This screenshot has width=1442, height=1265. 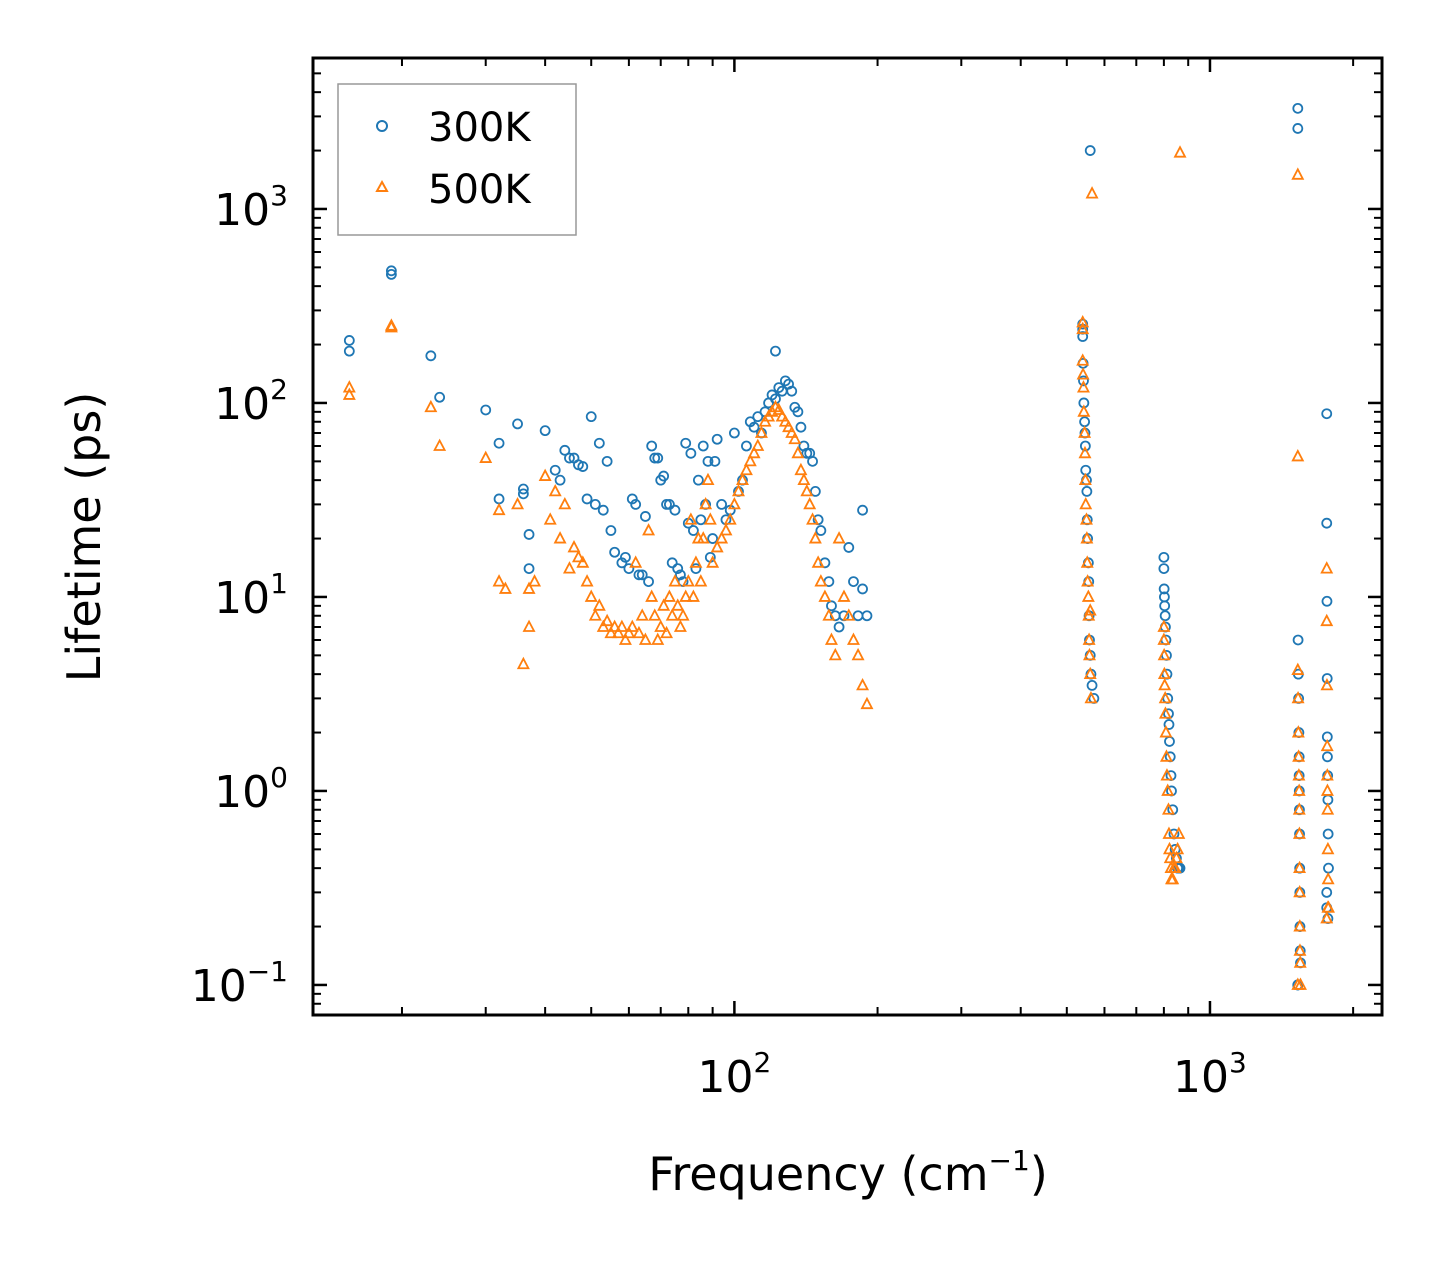 I want to click on x-axis-title-end: ), so click(x=1039, y=1174).